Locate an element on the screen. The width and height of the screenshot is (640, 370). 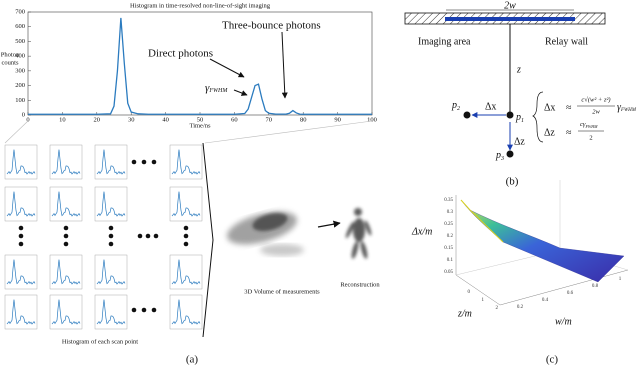
eq-factor: γFWHM is located at coordinates (627, 107).